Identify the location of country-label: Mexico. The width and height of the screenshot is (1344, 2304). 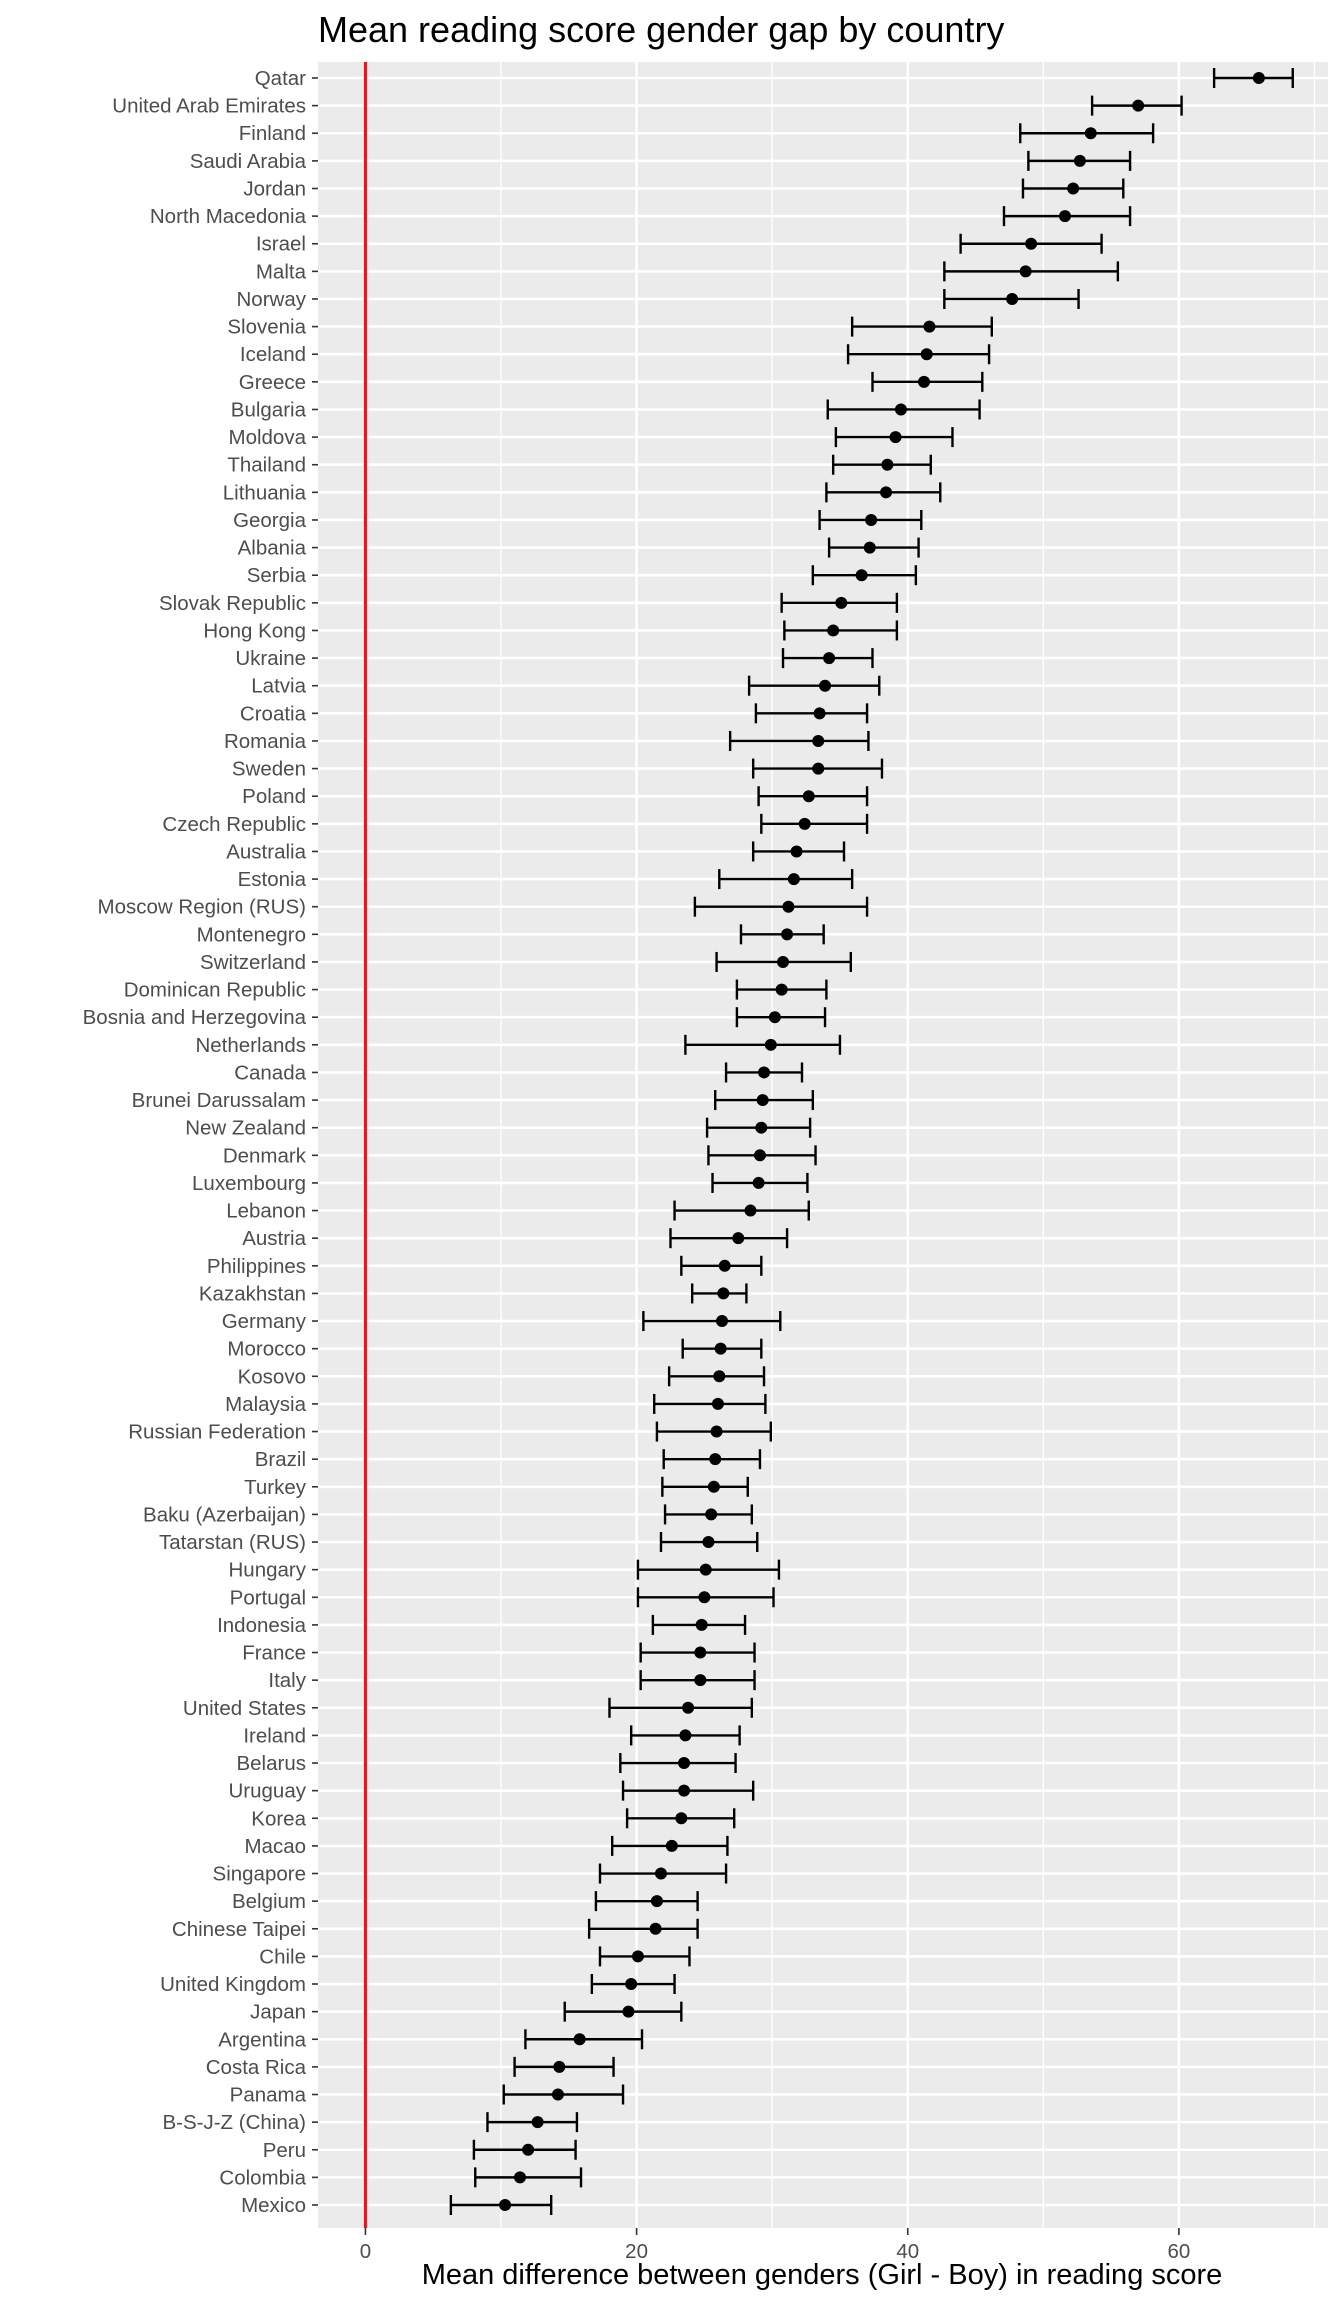
(273, 2205).